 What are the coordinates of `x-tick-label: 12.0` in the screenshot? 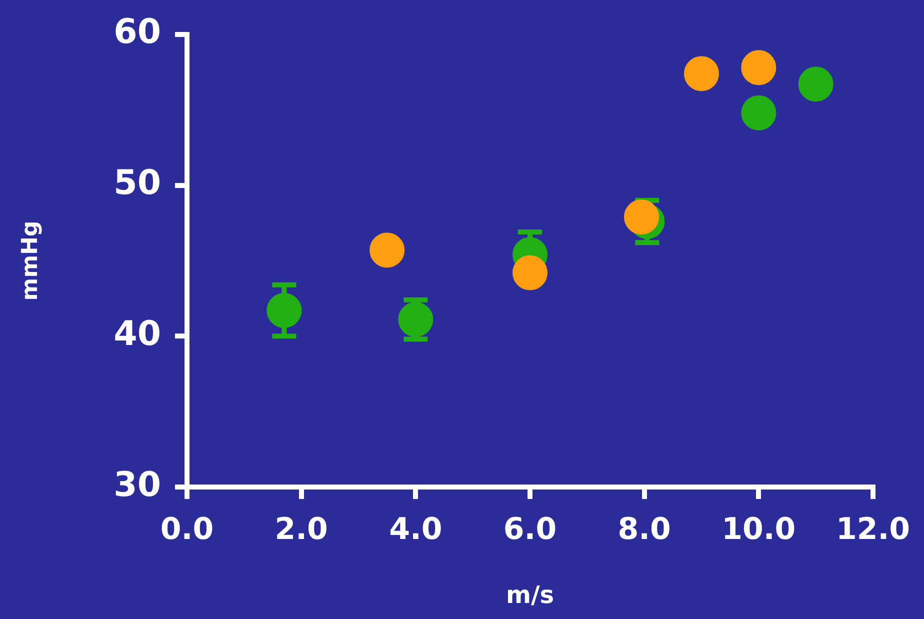 It's located at (873, 529).